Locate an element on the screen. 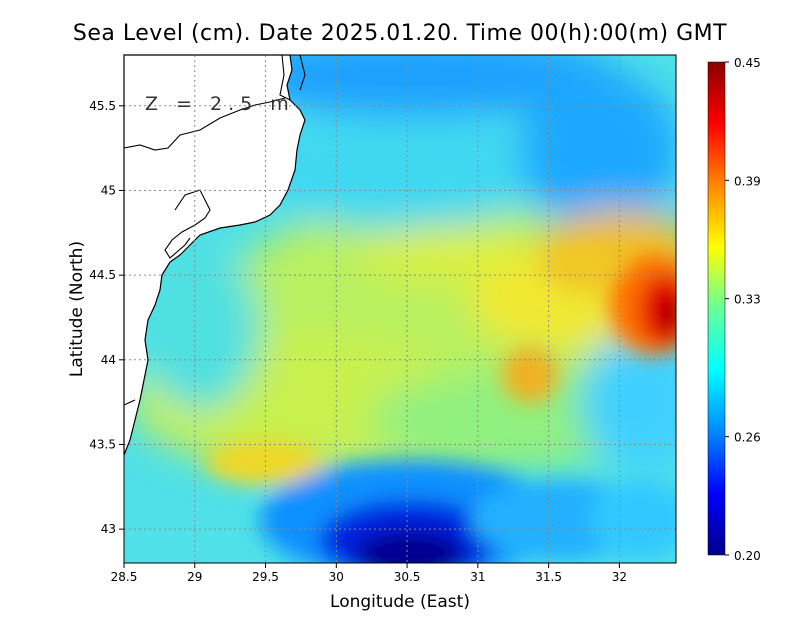 This screenshot has height=618, width=800. x-tick-label: 30.5 is located at coordinates (407, 577).